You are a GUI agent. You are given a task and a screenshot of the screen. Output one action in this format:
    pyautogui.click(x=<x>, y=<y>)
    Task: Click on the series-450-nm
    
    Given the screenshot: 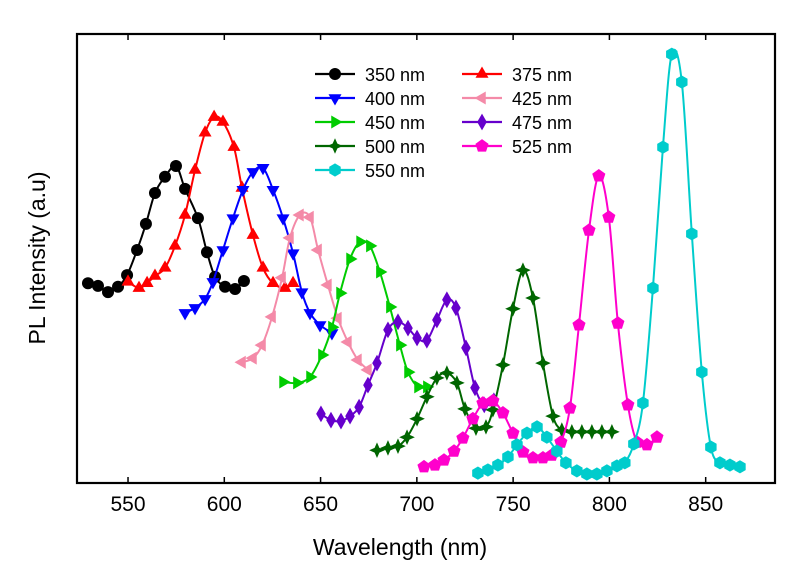 What is the action you would take?
    pyautogui.click(x=357, y=314)
    